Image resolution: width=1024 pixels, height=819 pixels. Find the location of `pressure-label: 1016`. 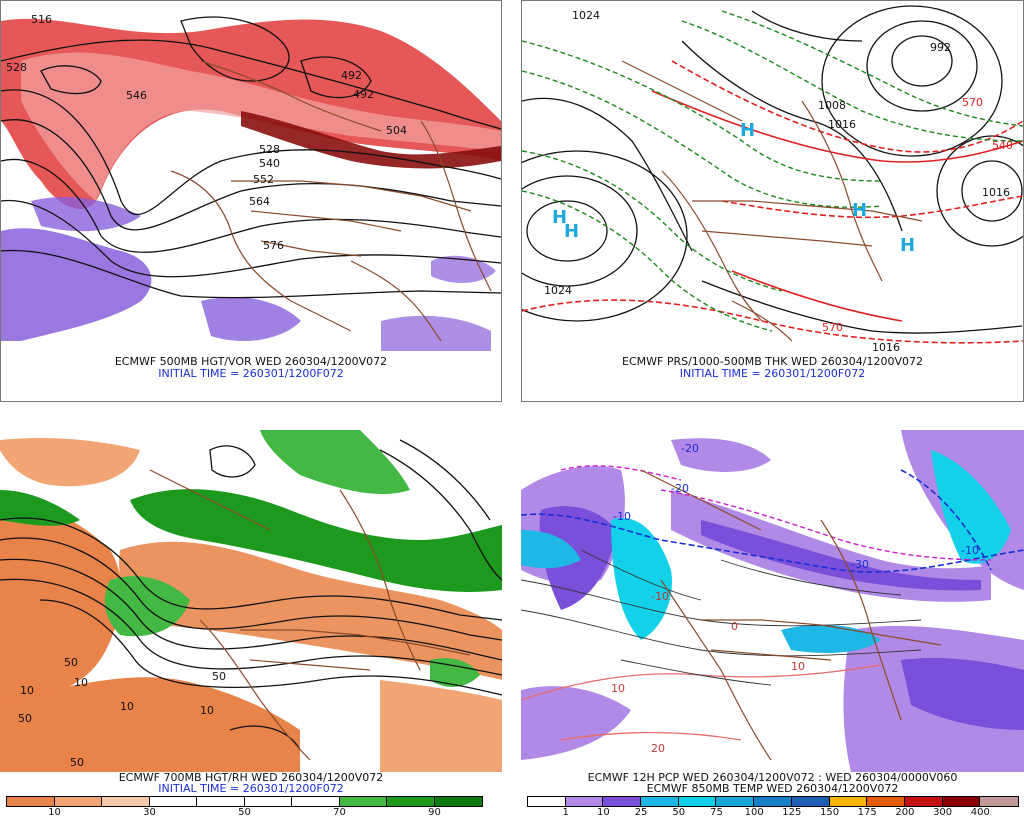

pressure-label: 1016 is located at coordinates (996, 192).